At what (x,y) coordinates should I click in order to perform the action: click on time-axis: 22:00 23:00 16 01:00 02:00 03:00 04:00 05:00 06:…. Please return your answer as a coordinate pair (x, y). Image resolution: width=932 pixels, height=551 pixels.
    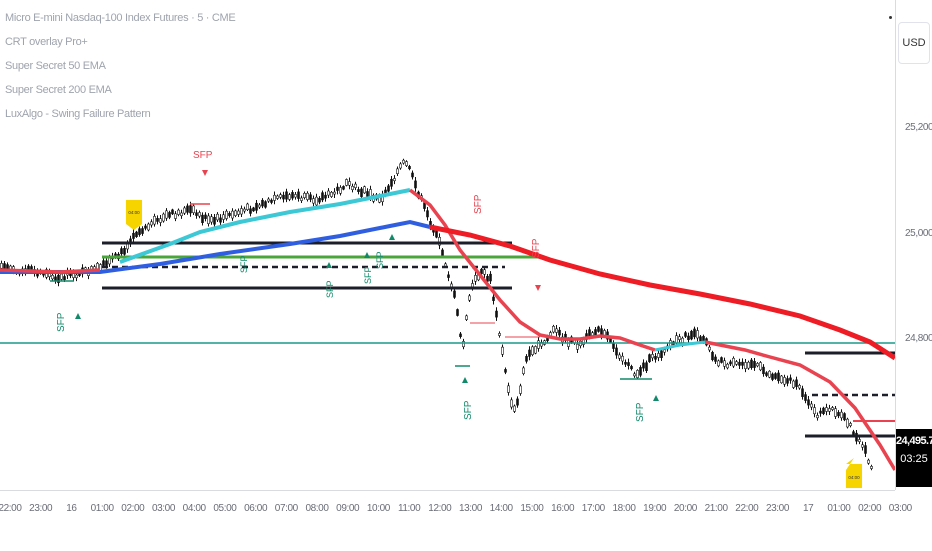
    Looking at the image, I should click on (456, 520).